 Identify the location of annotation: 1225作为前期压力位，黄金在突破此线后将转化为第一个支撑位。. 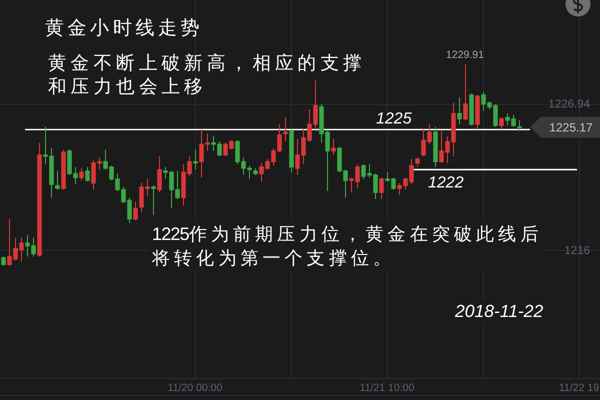
(347, 246).